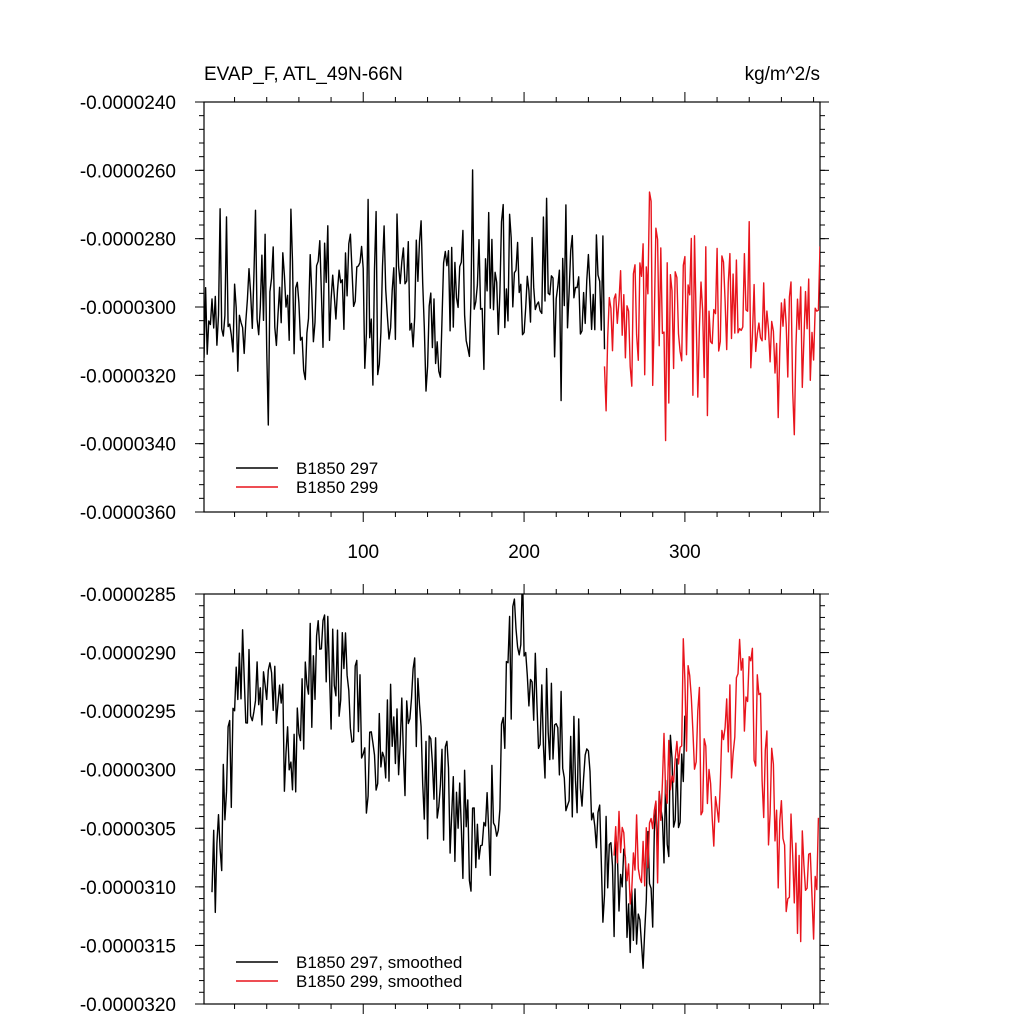 This screenshot has height=1024, width=1024. Describe the element at coordinates (128, 654) in the screenshot. I see `y-tick-label: -0.0000290` at that location.